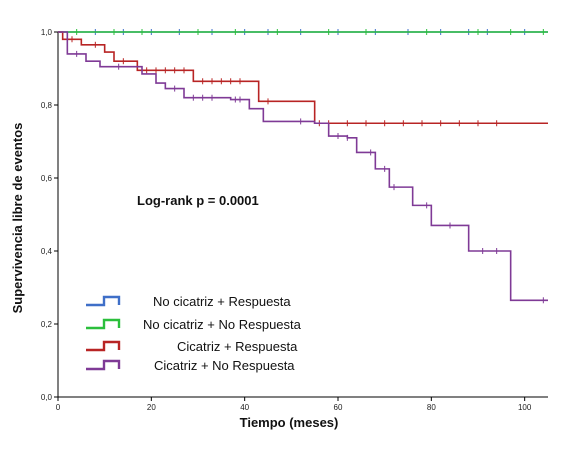 The width and height of the screenshot is (571, 455). What do you see at coordinates (198, 200) in the screenshot?
I see `annotation-log-rank: Log-rank p = 0.0001` at bounding box center [198, 200].